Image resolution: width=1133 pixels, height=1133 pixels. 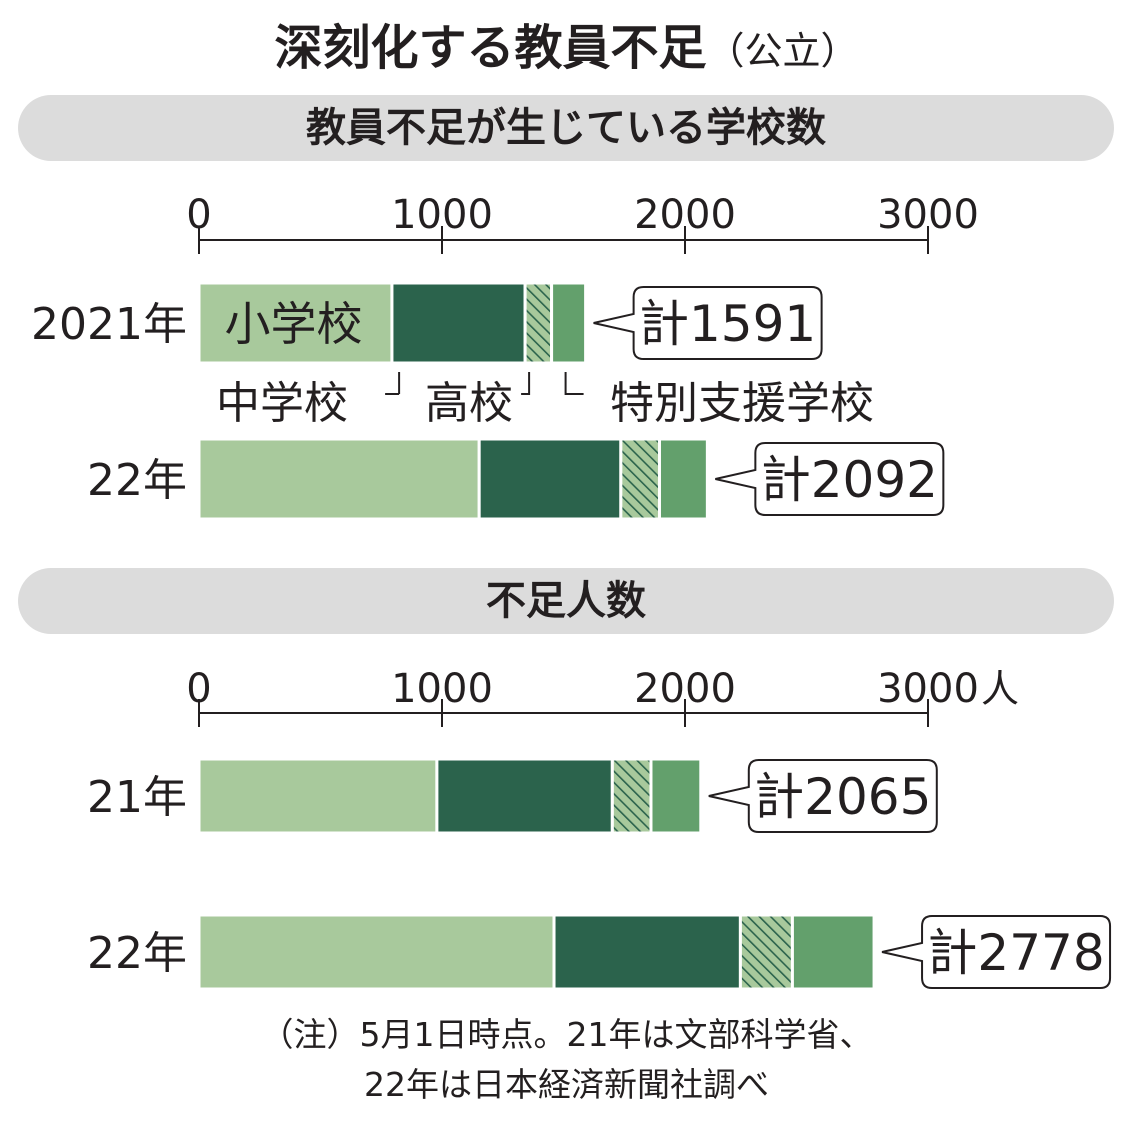 I want to click on series-label-elementary: 小学校, so click(x=293, y=324).